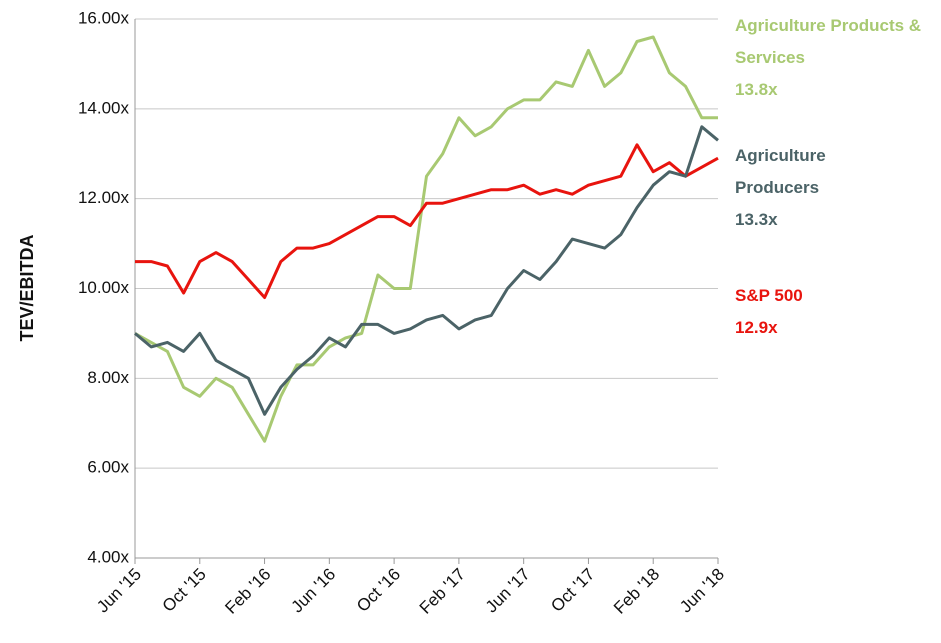  What do you see at coordinates (108, 467) in the screenshot?
I see `y-tick-label: 6.00x` at bounding box center [108, 467].